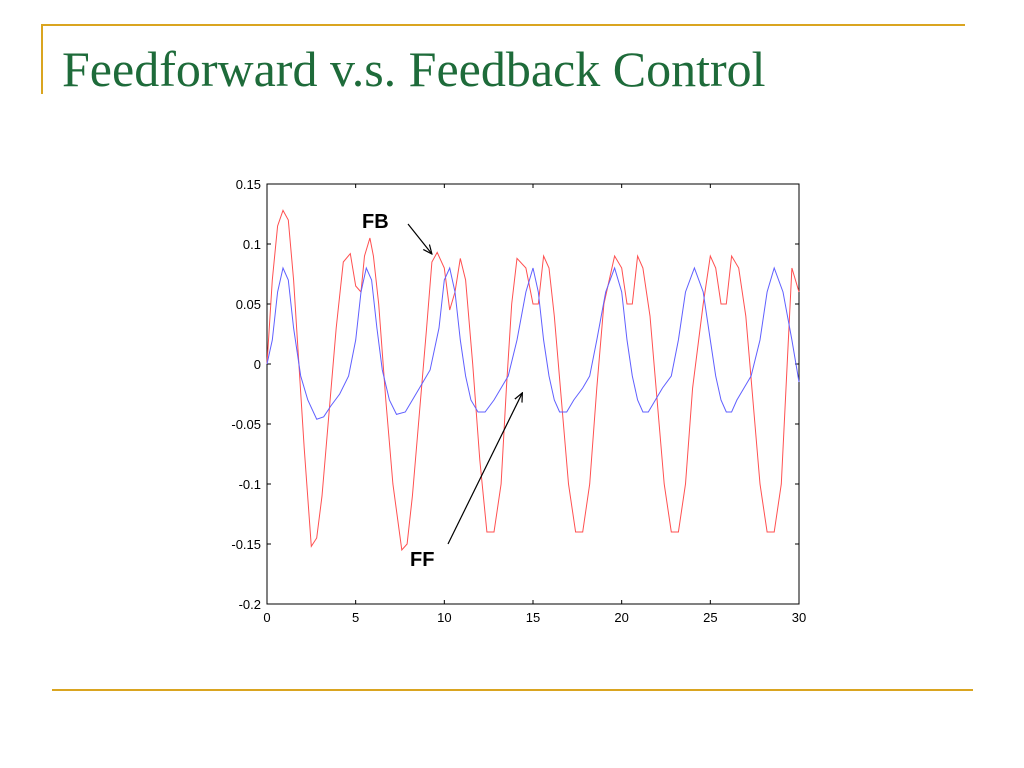 The height and width of the screenshot is (768, 1024). I want to click on x-tick-label: 25, so click(710, 617).